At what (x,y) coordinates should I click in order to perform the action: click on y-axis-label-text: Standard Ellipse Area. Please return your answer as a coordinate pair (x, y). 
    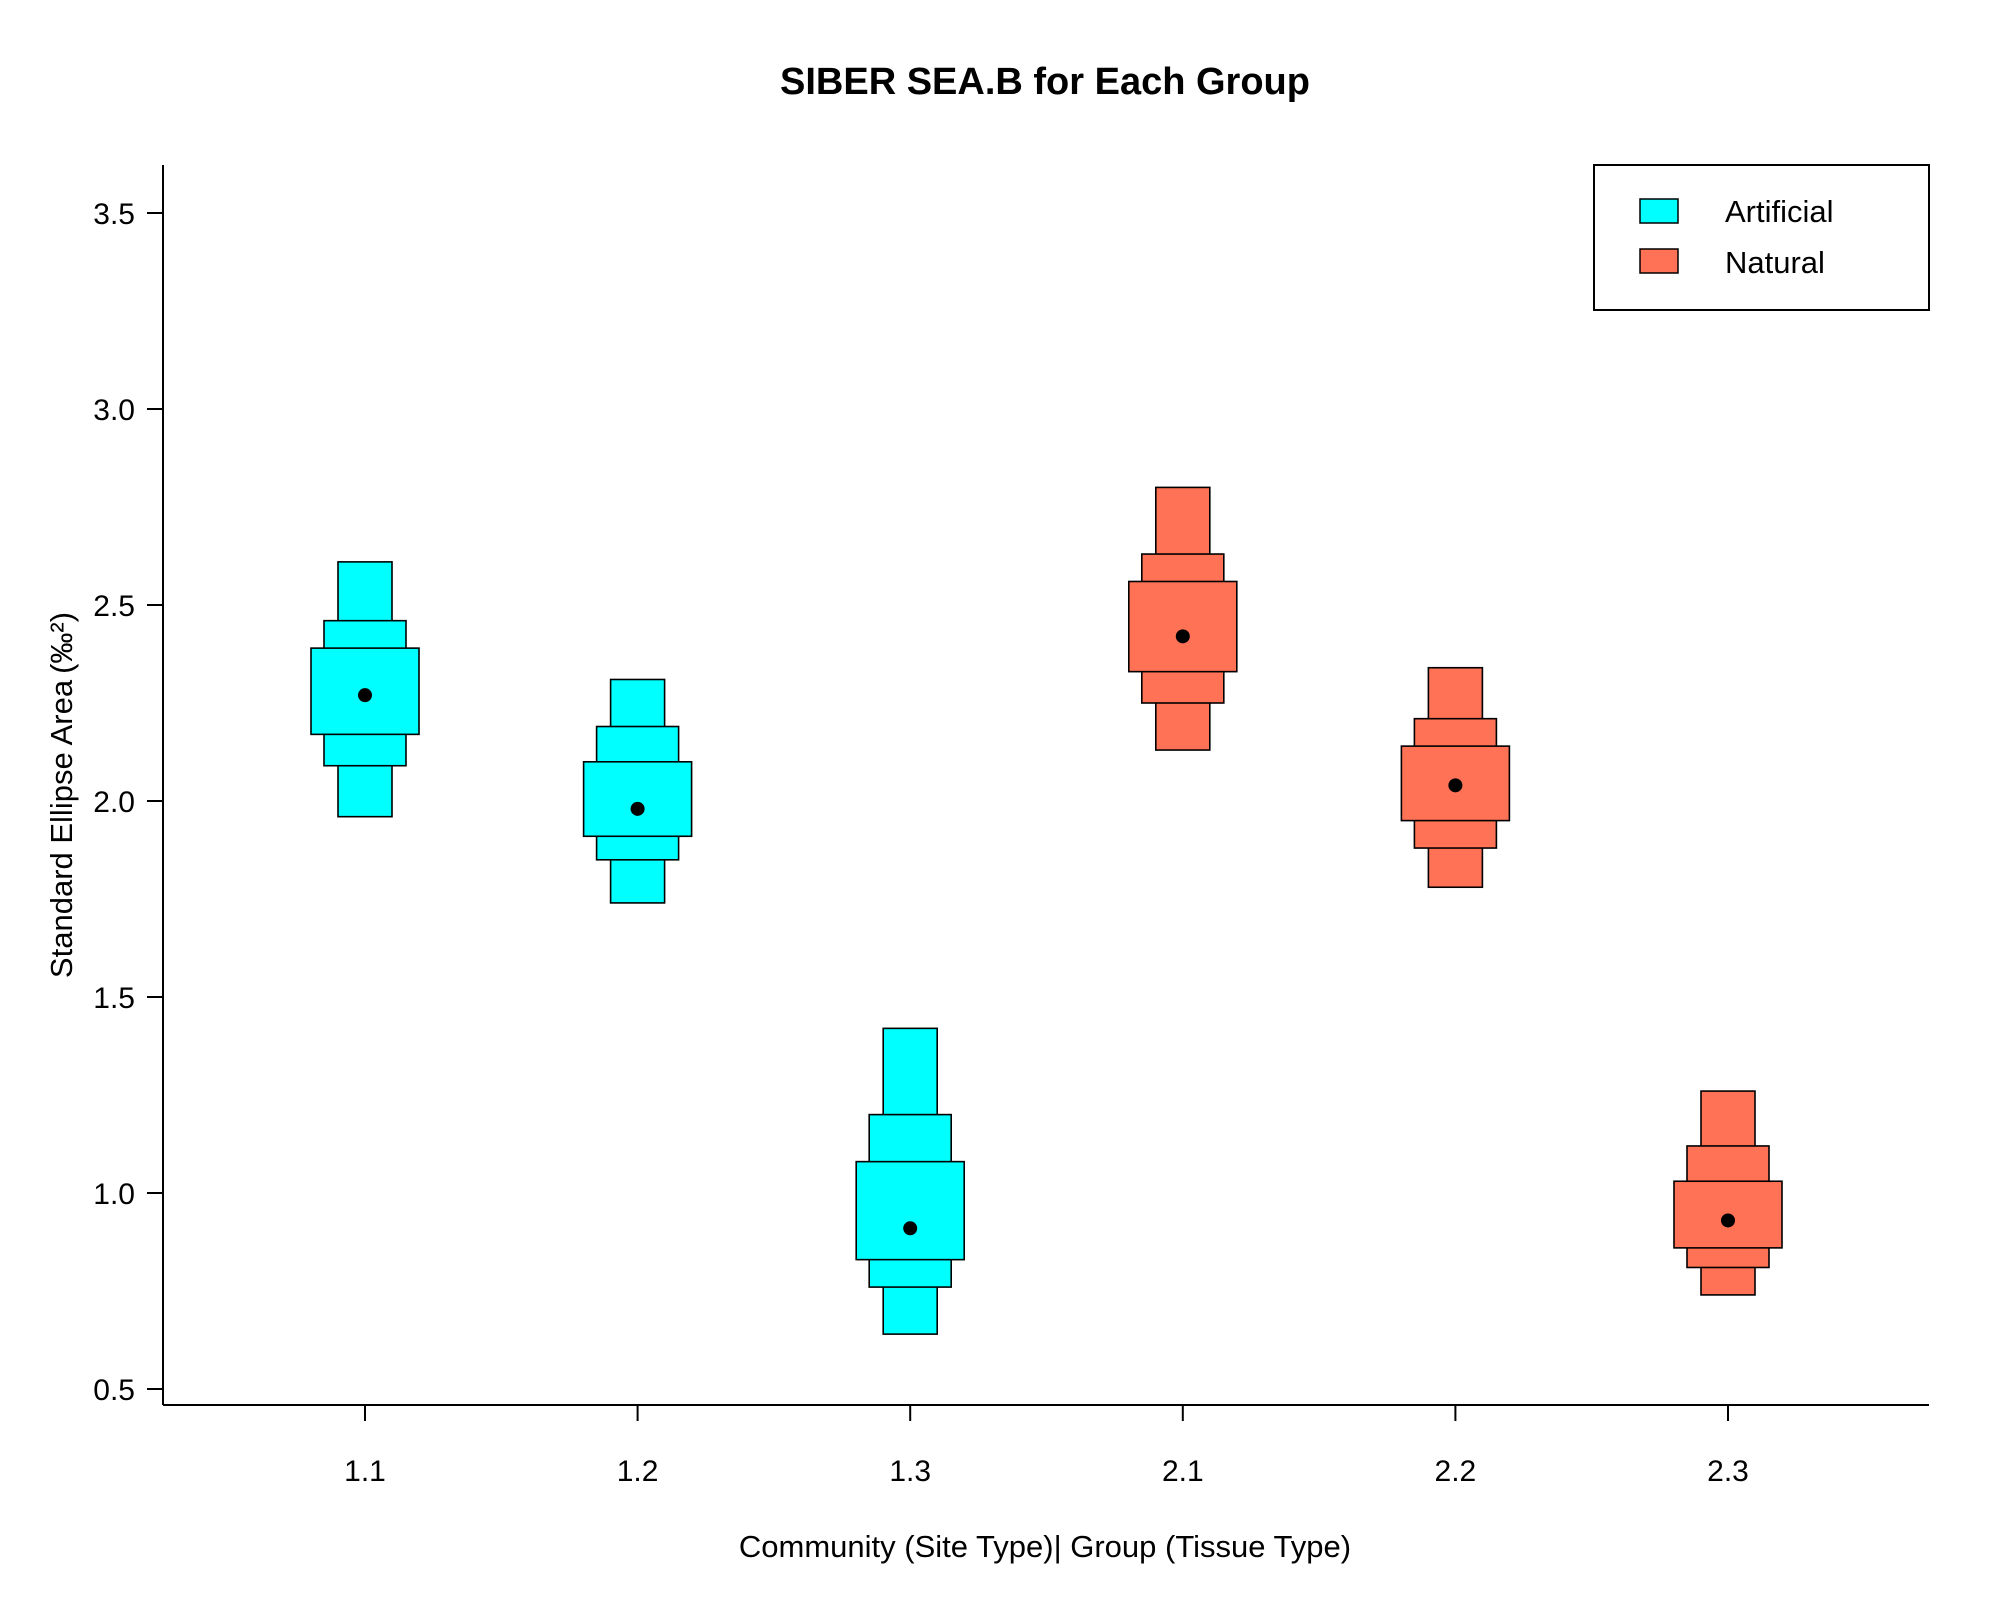
    Looking at the image, I should click on (61, 828).